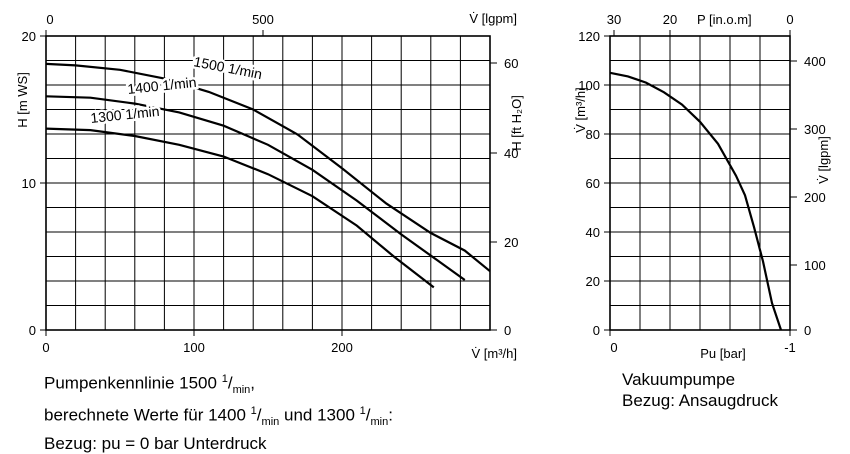 The width and height of the screenshot is (850, 454). What do you see at coordinates (823, 160) in the screenshot?
I see `y-secondary-axis-title: V̇ [lgpm]` at bounding box center [823, 160].